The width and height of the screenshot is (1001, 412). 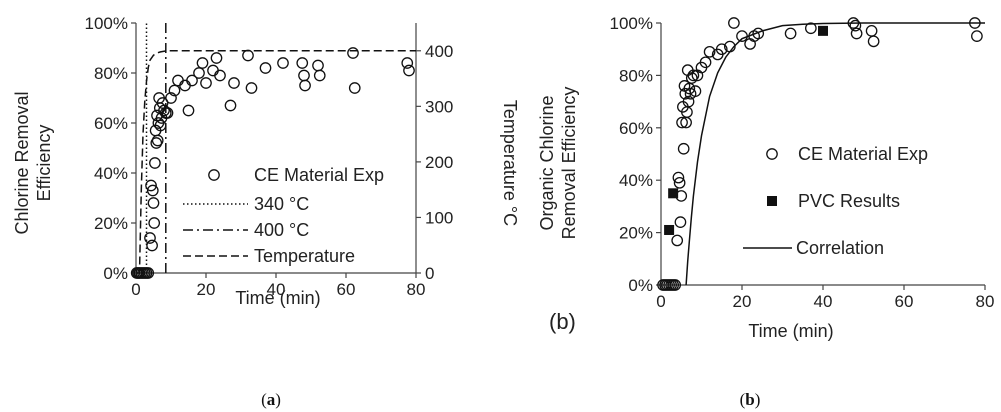 What do you see at coordinates (849, 201) in the screenshot?
I see `chart-b-legend-label-pvc-results: PVC Results` at bounding box center [849, 201].